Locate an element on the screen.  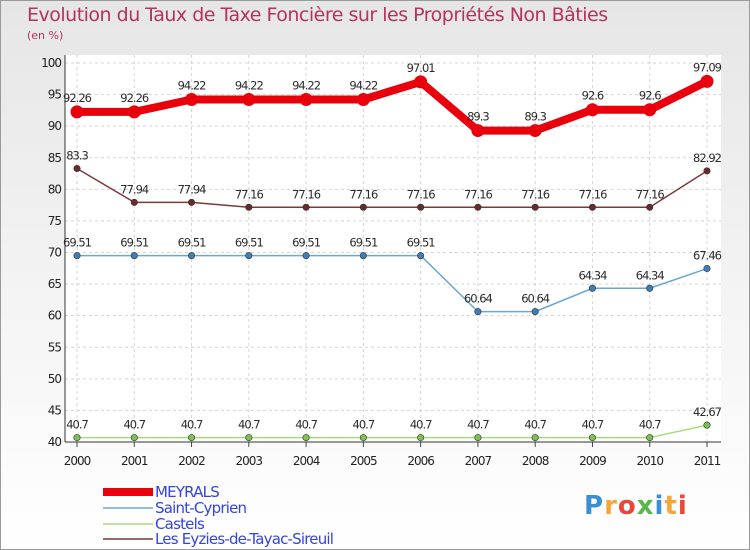
y-tick-label: 50 is located at coordinates (55, 379).